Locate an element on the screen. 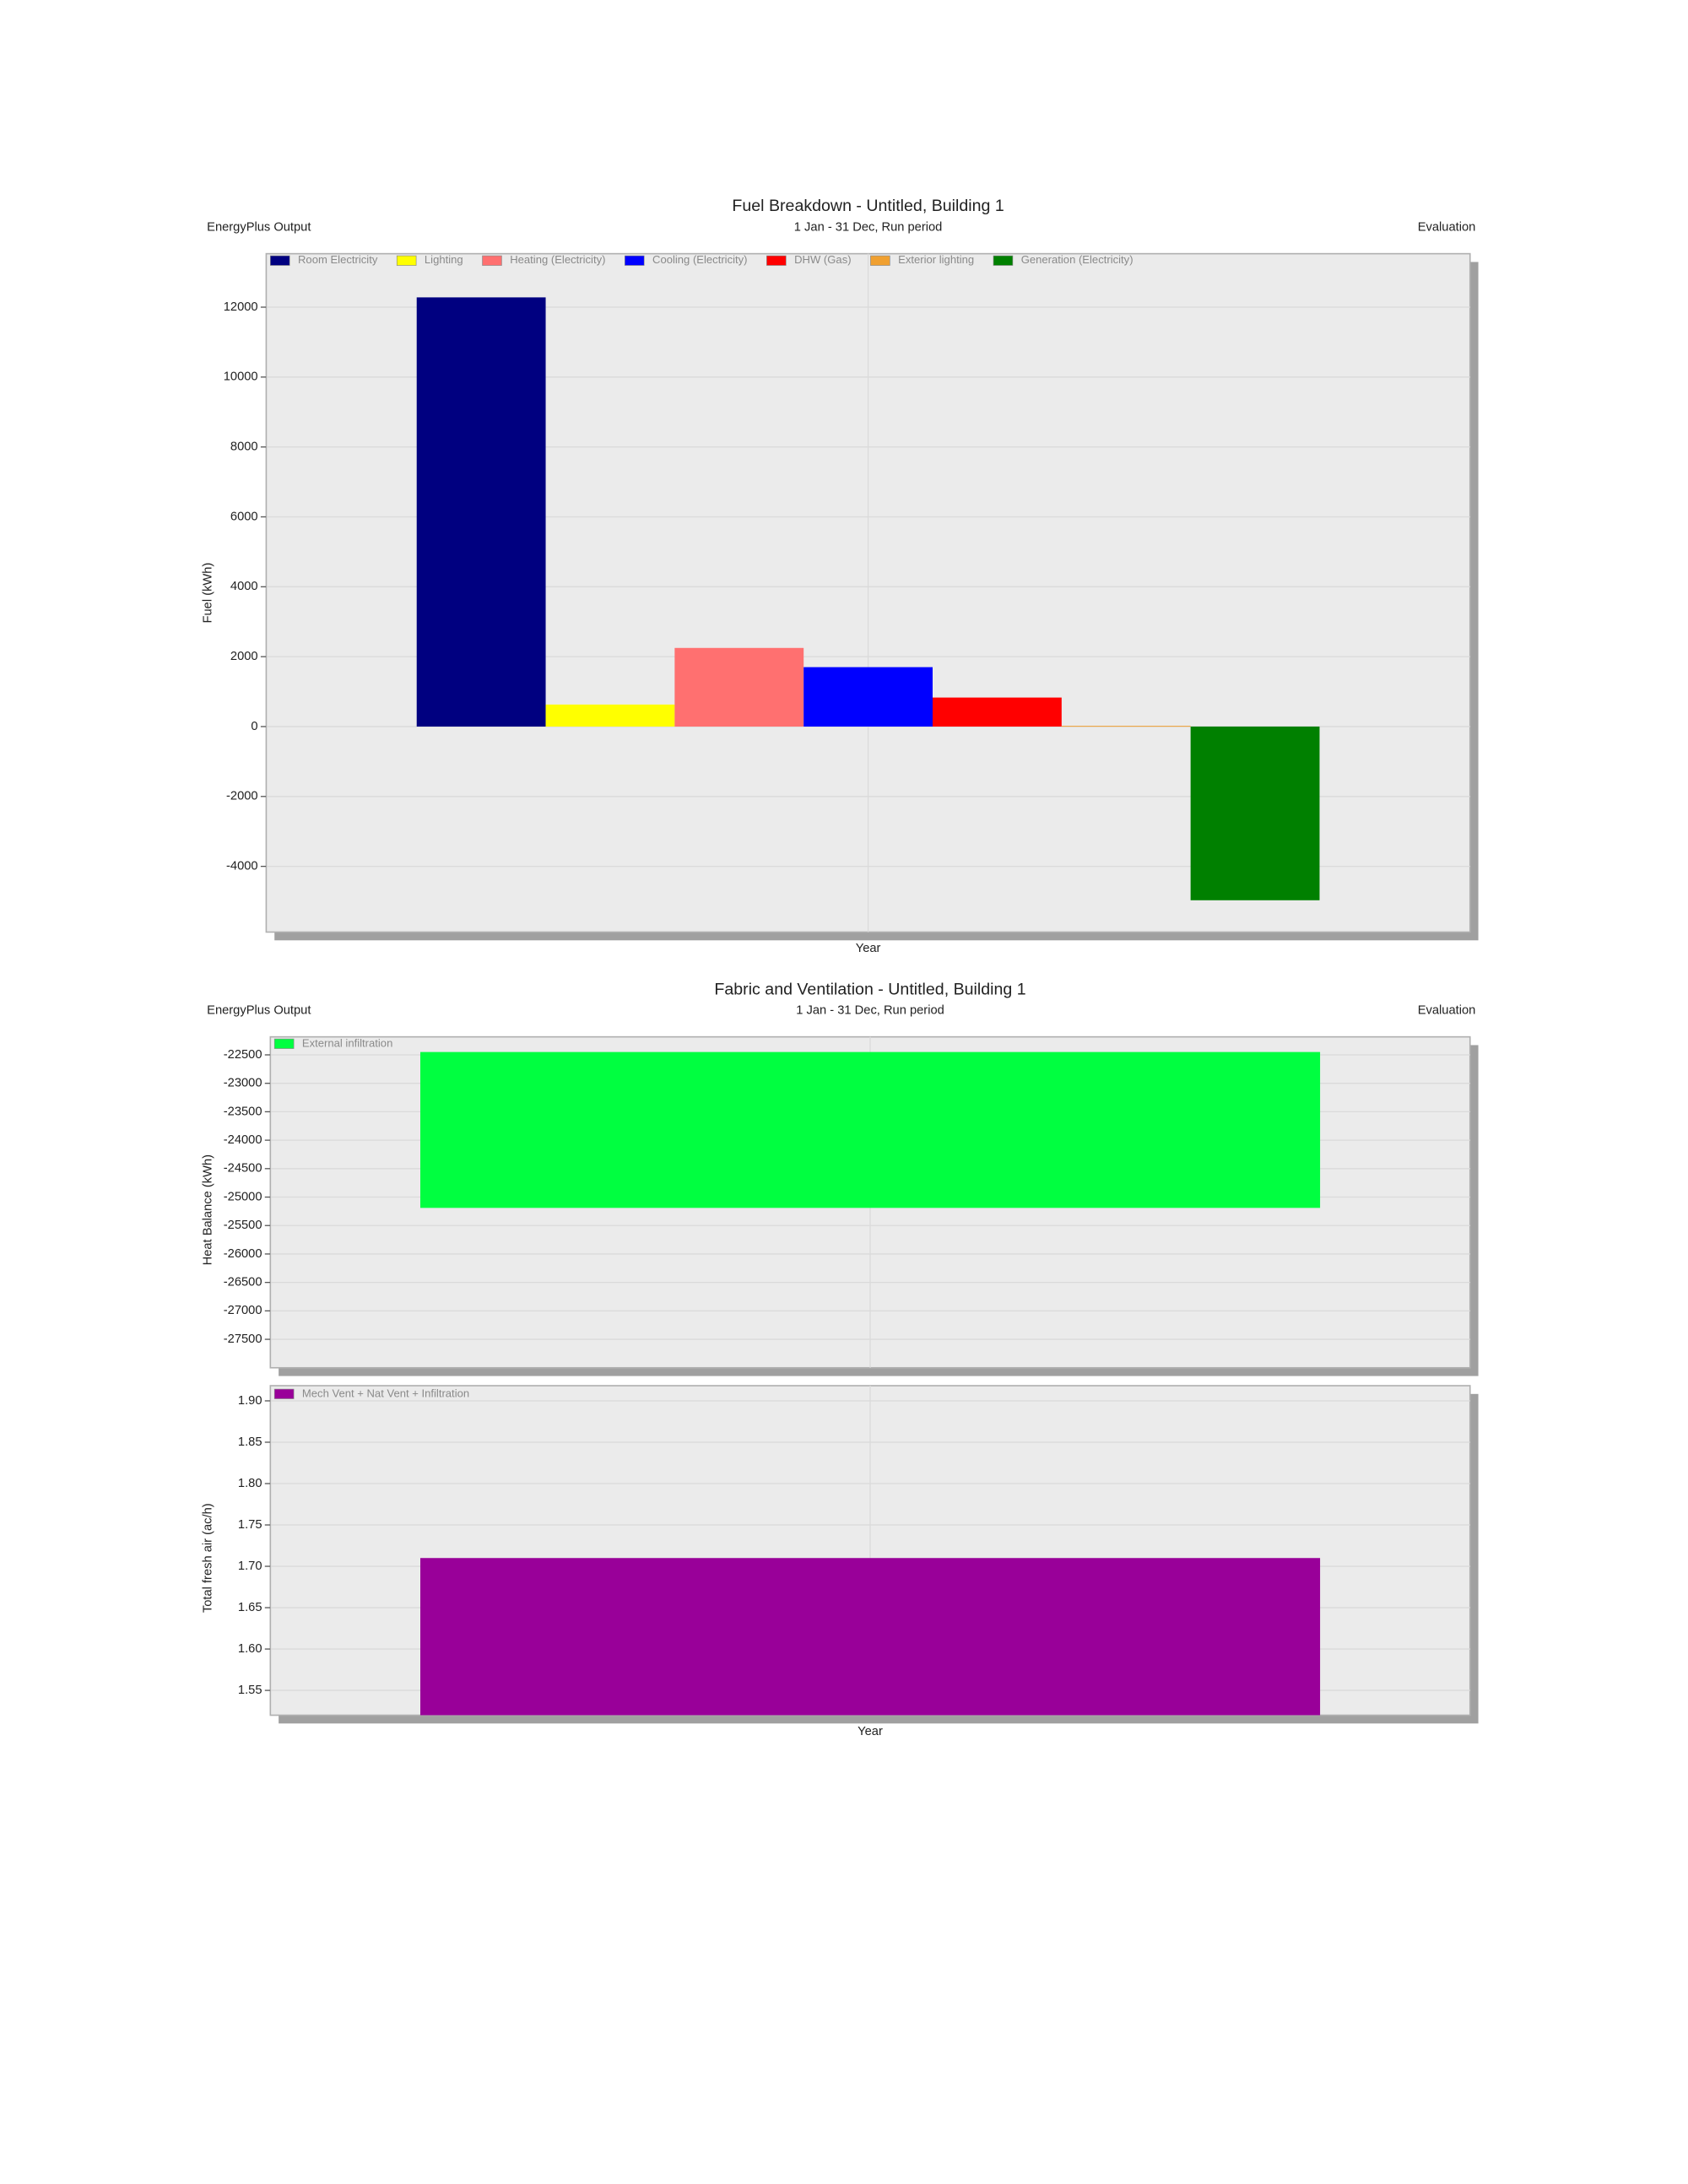  y-tick-label: 1.90 is located at coordinates (250, 1401).